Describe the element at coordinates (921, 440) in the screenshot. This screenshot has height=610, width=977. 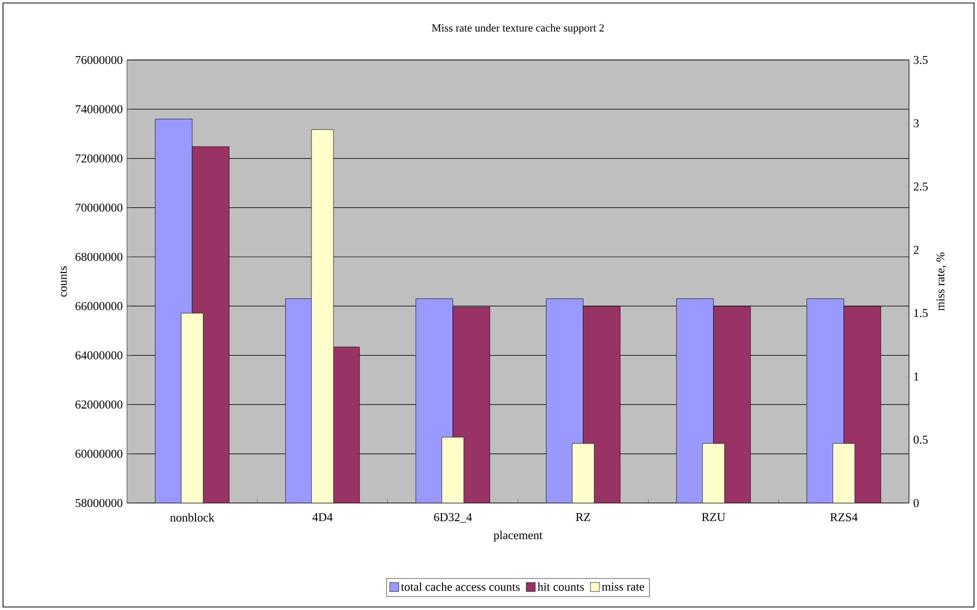
I see `y2-tick-label: 0.5` at that location.